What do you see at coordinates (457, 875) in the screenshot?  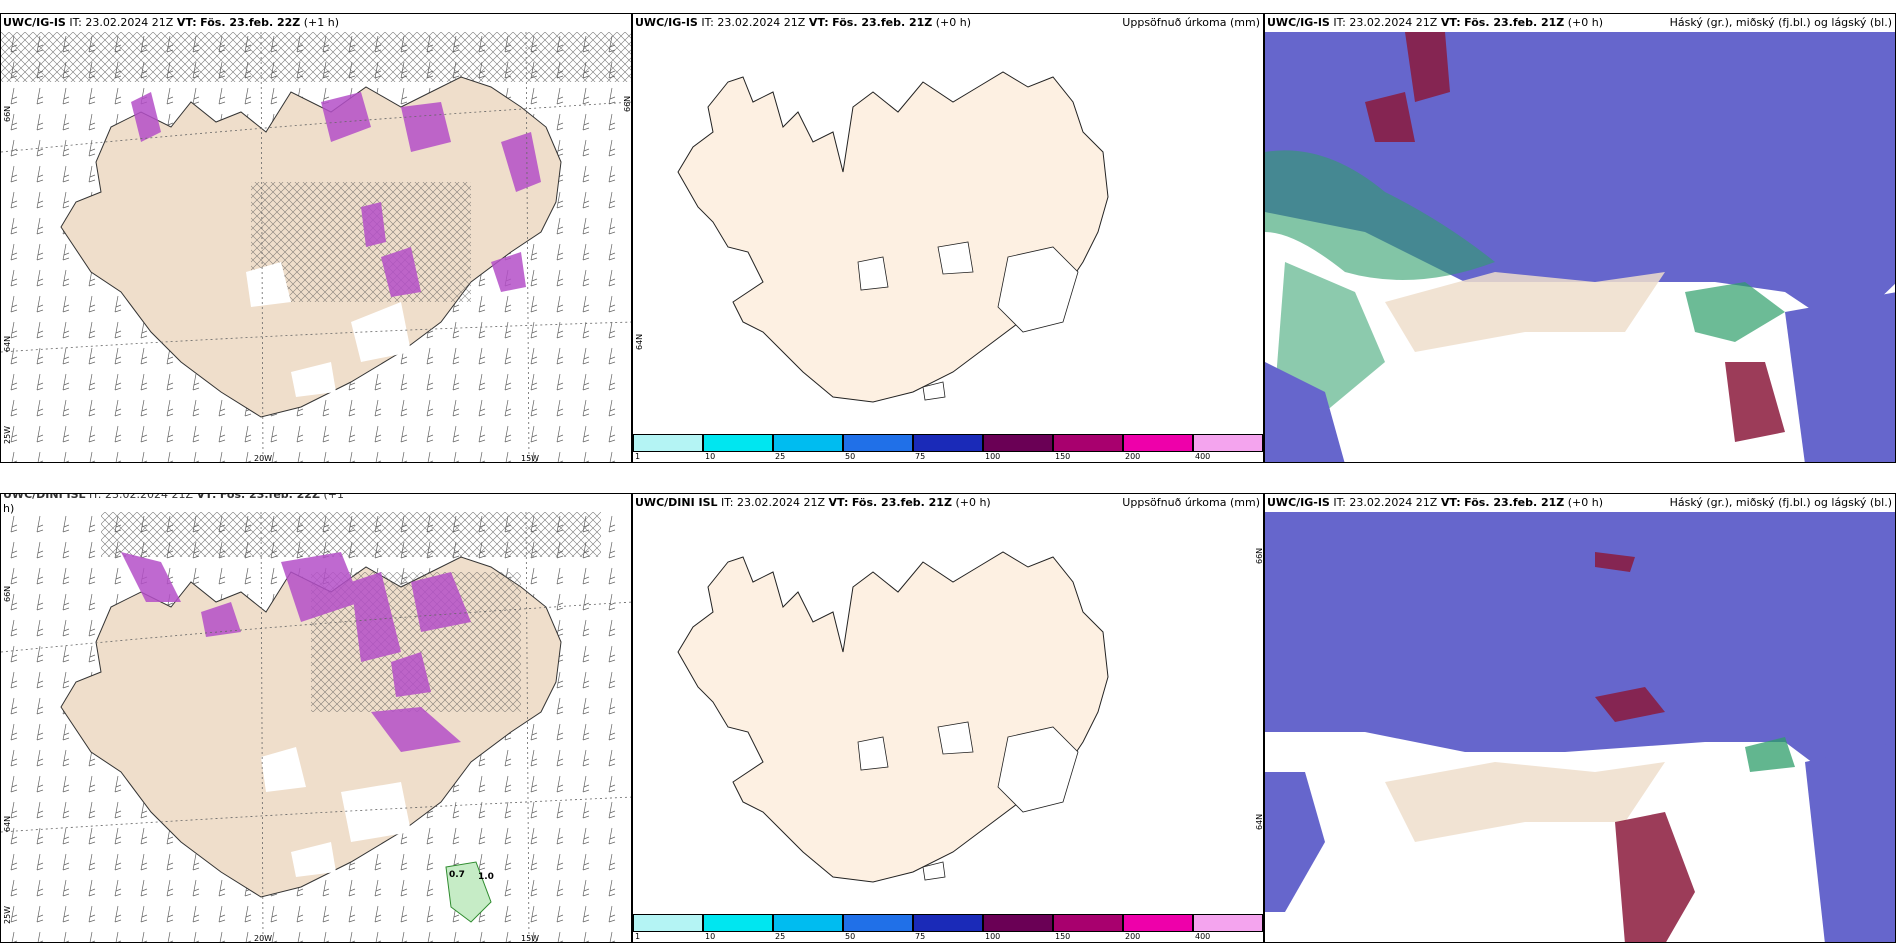 I see `precip-value-label: 0.7` at bounding box center [457, 875].